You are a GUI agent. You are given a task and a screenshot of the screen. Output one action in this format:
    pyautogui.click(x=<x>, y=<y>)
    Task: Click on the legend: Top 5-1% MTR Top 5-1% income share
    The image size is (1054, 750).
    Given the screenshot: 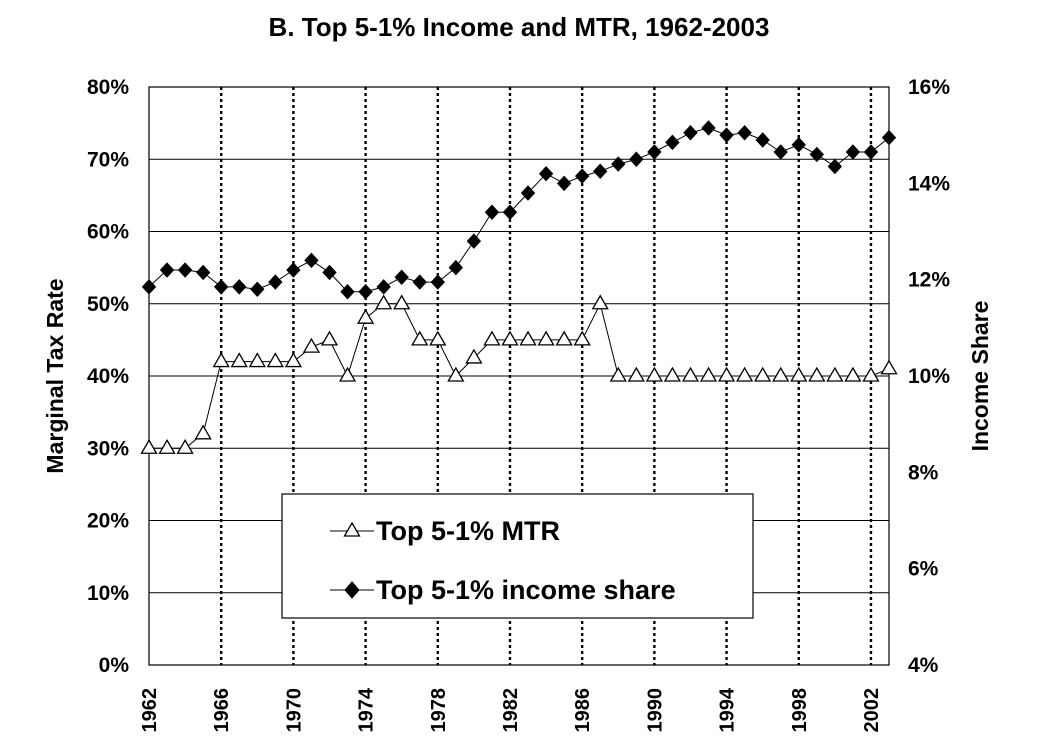 What is the action you would take?
    pyautogui.click(x=517, y=556)
    